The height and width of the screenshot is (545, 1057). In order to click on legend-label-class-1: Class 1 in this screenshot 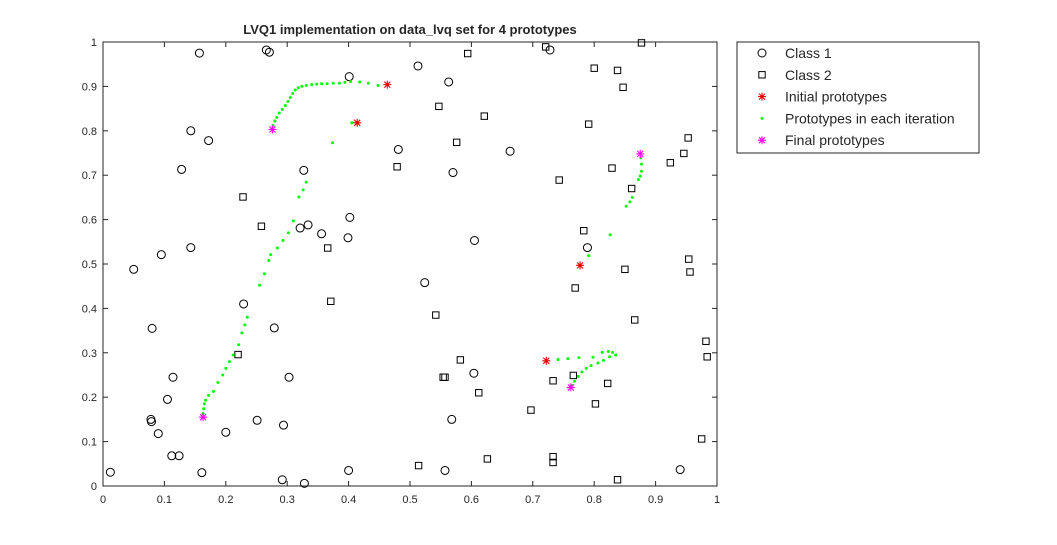, I will do `click(808, 53)`.